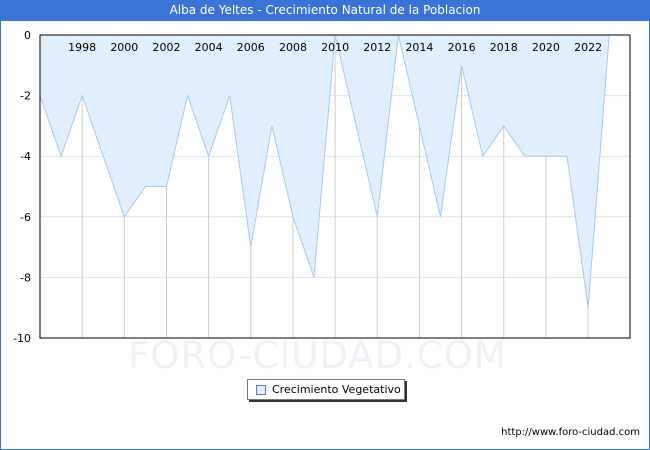 The image size is (650, 450). I want to click on x-tick-label: 2016, so click(462, 47).